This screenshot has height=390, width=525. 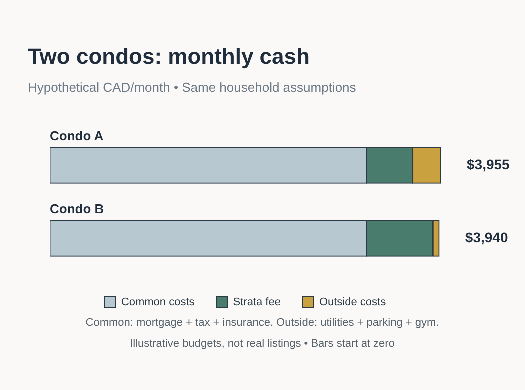 I want to click on legend-label: Outside costs, so click(x=353, y=302).